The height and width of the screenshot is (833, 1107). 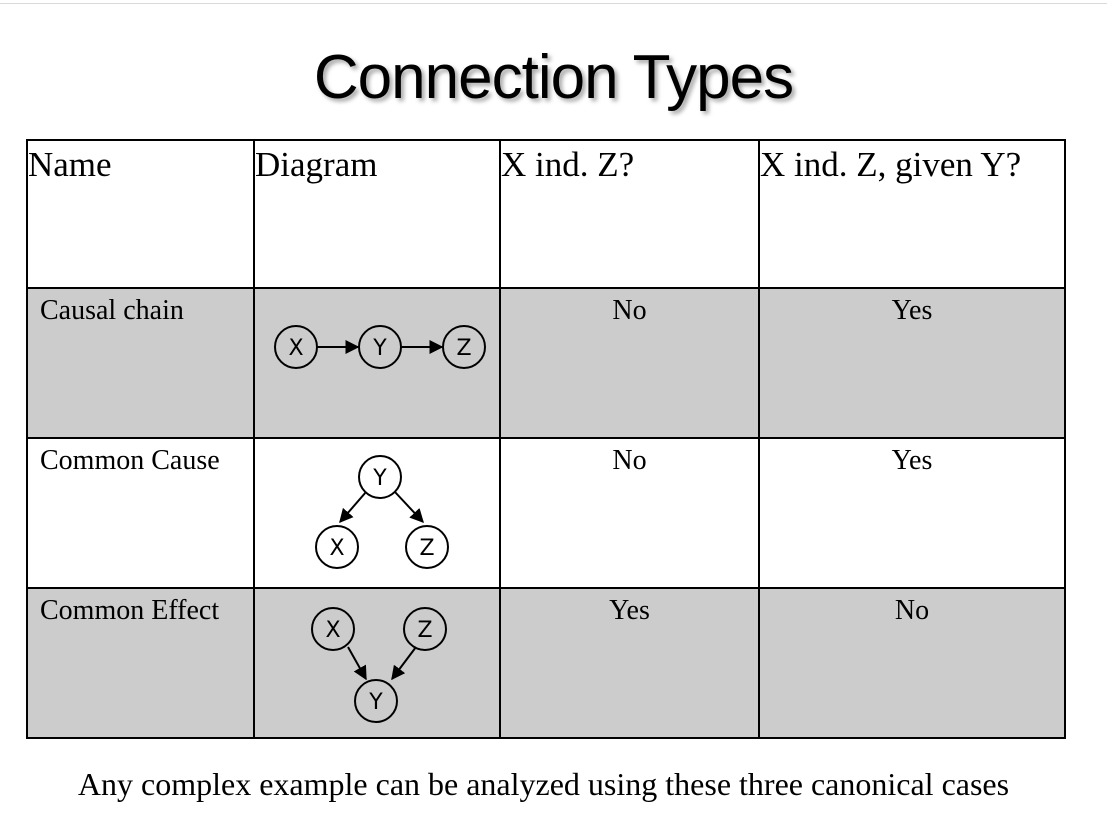 I want to click on top-divider, so click(x=553, y=3).